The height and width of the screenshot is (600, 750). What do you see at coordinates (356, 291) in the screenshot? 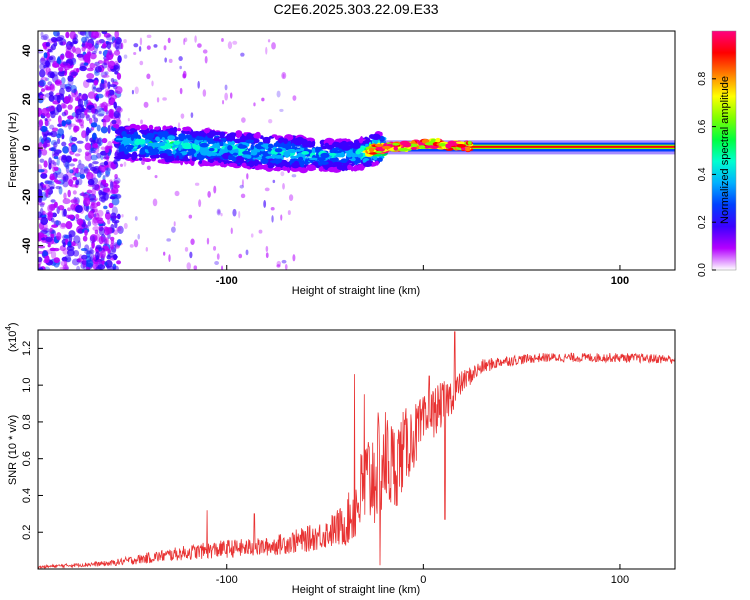
I see `spectrogram-x-axis-label: Height of straight line (km)` at bounding box center [356, 291].